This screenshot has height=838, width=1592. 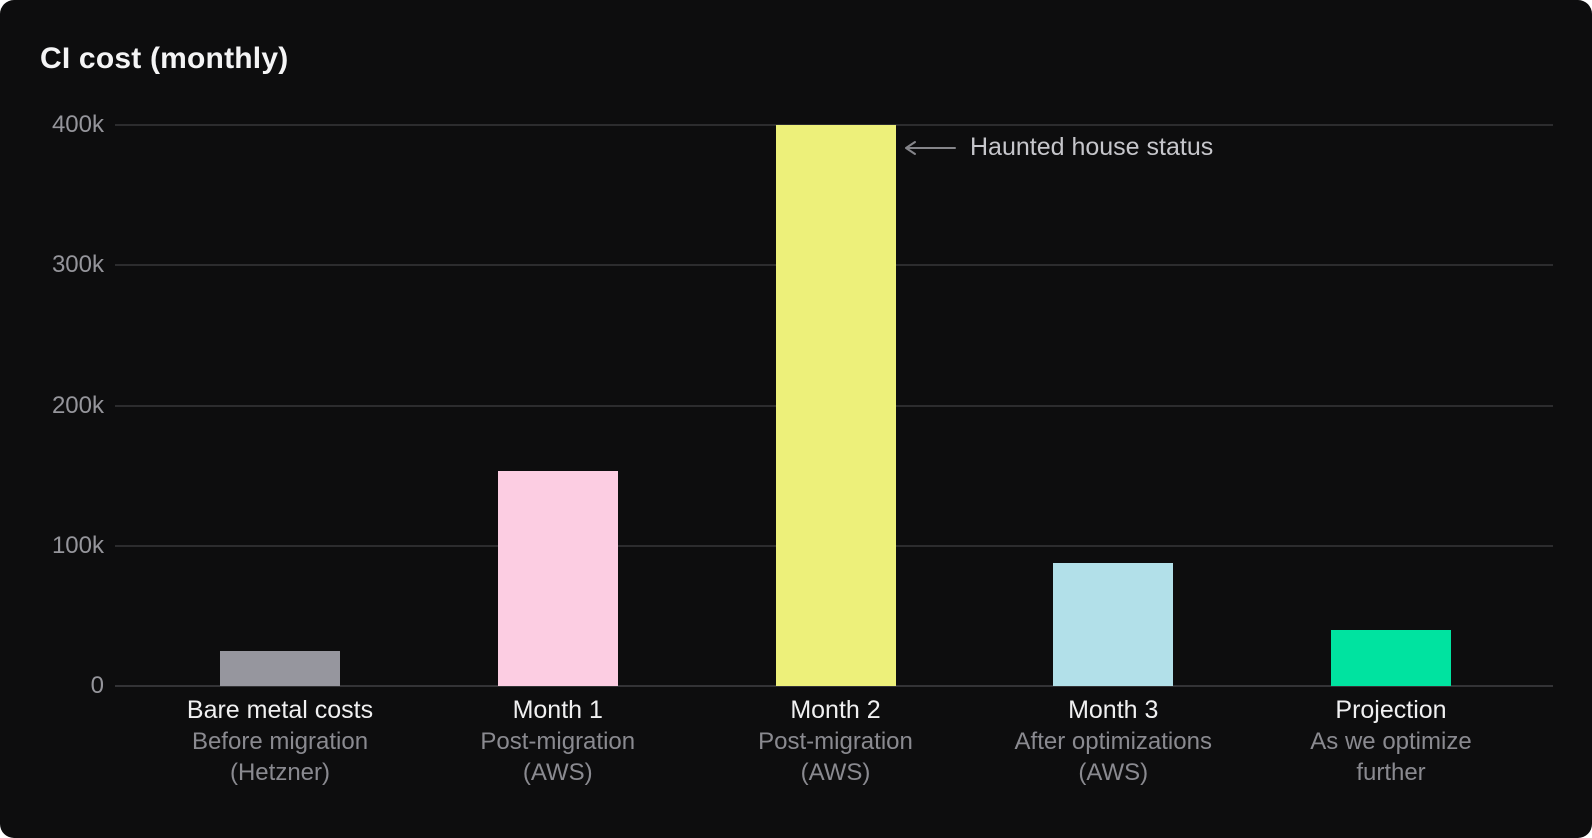 What do you see at coordinates (557, 710) in the screenshot?
I see `category-name: Month 1` at bounding box center [557, 710].